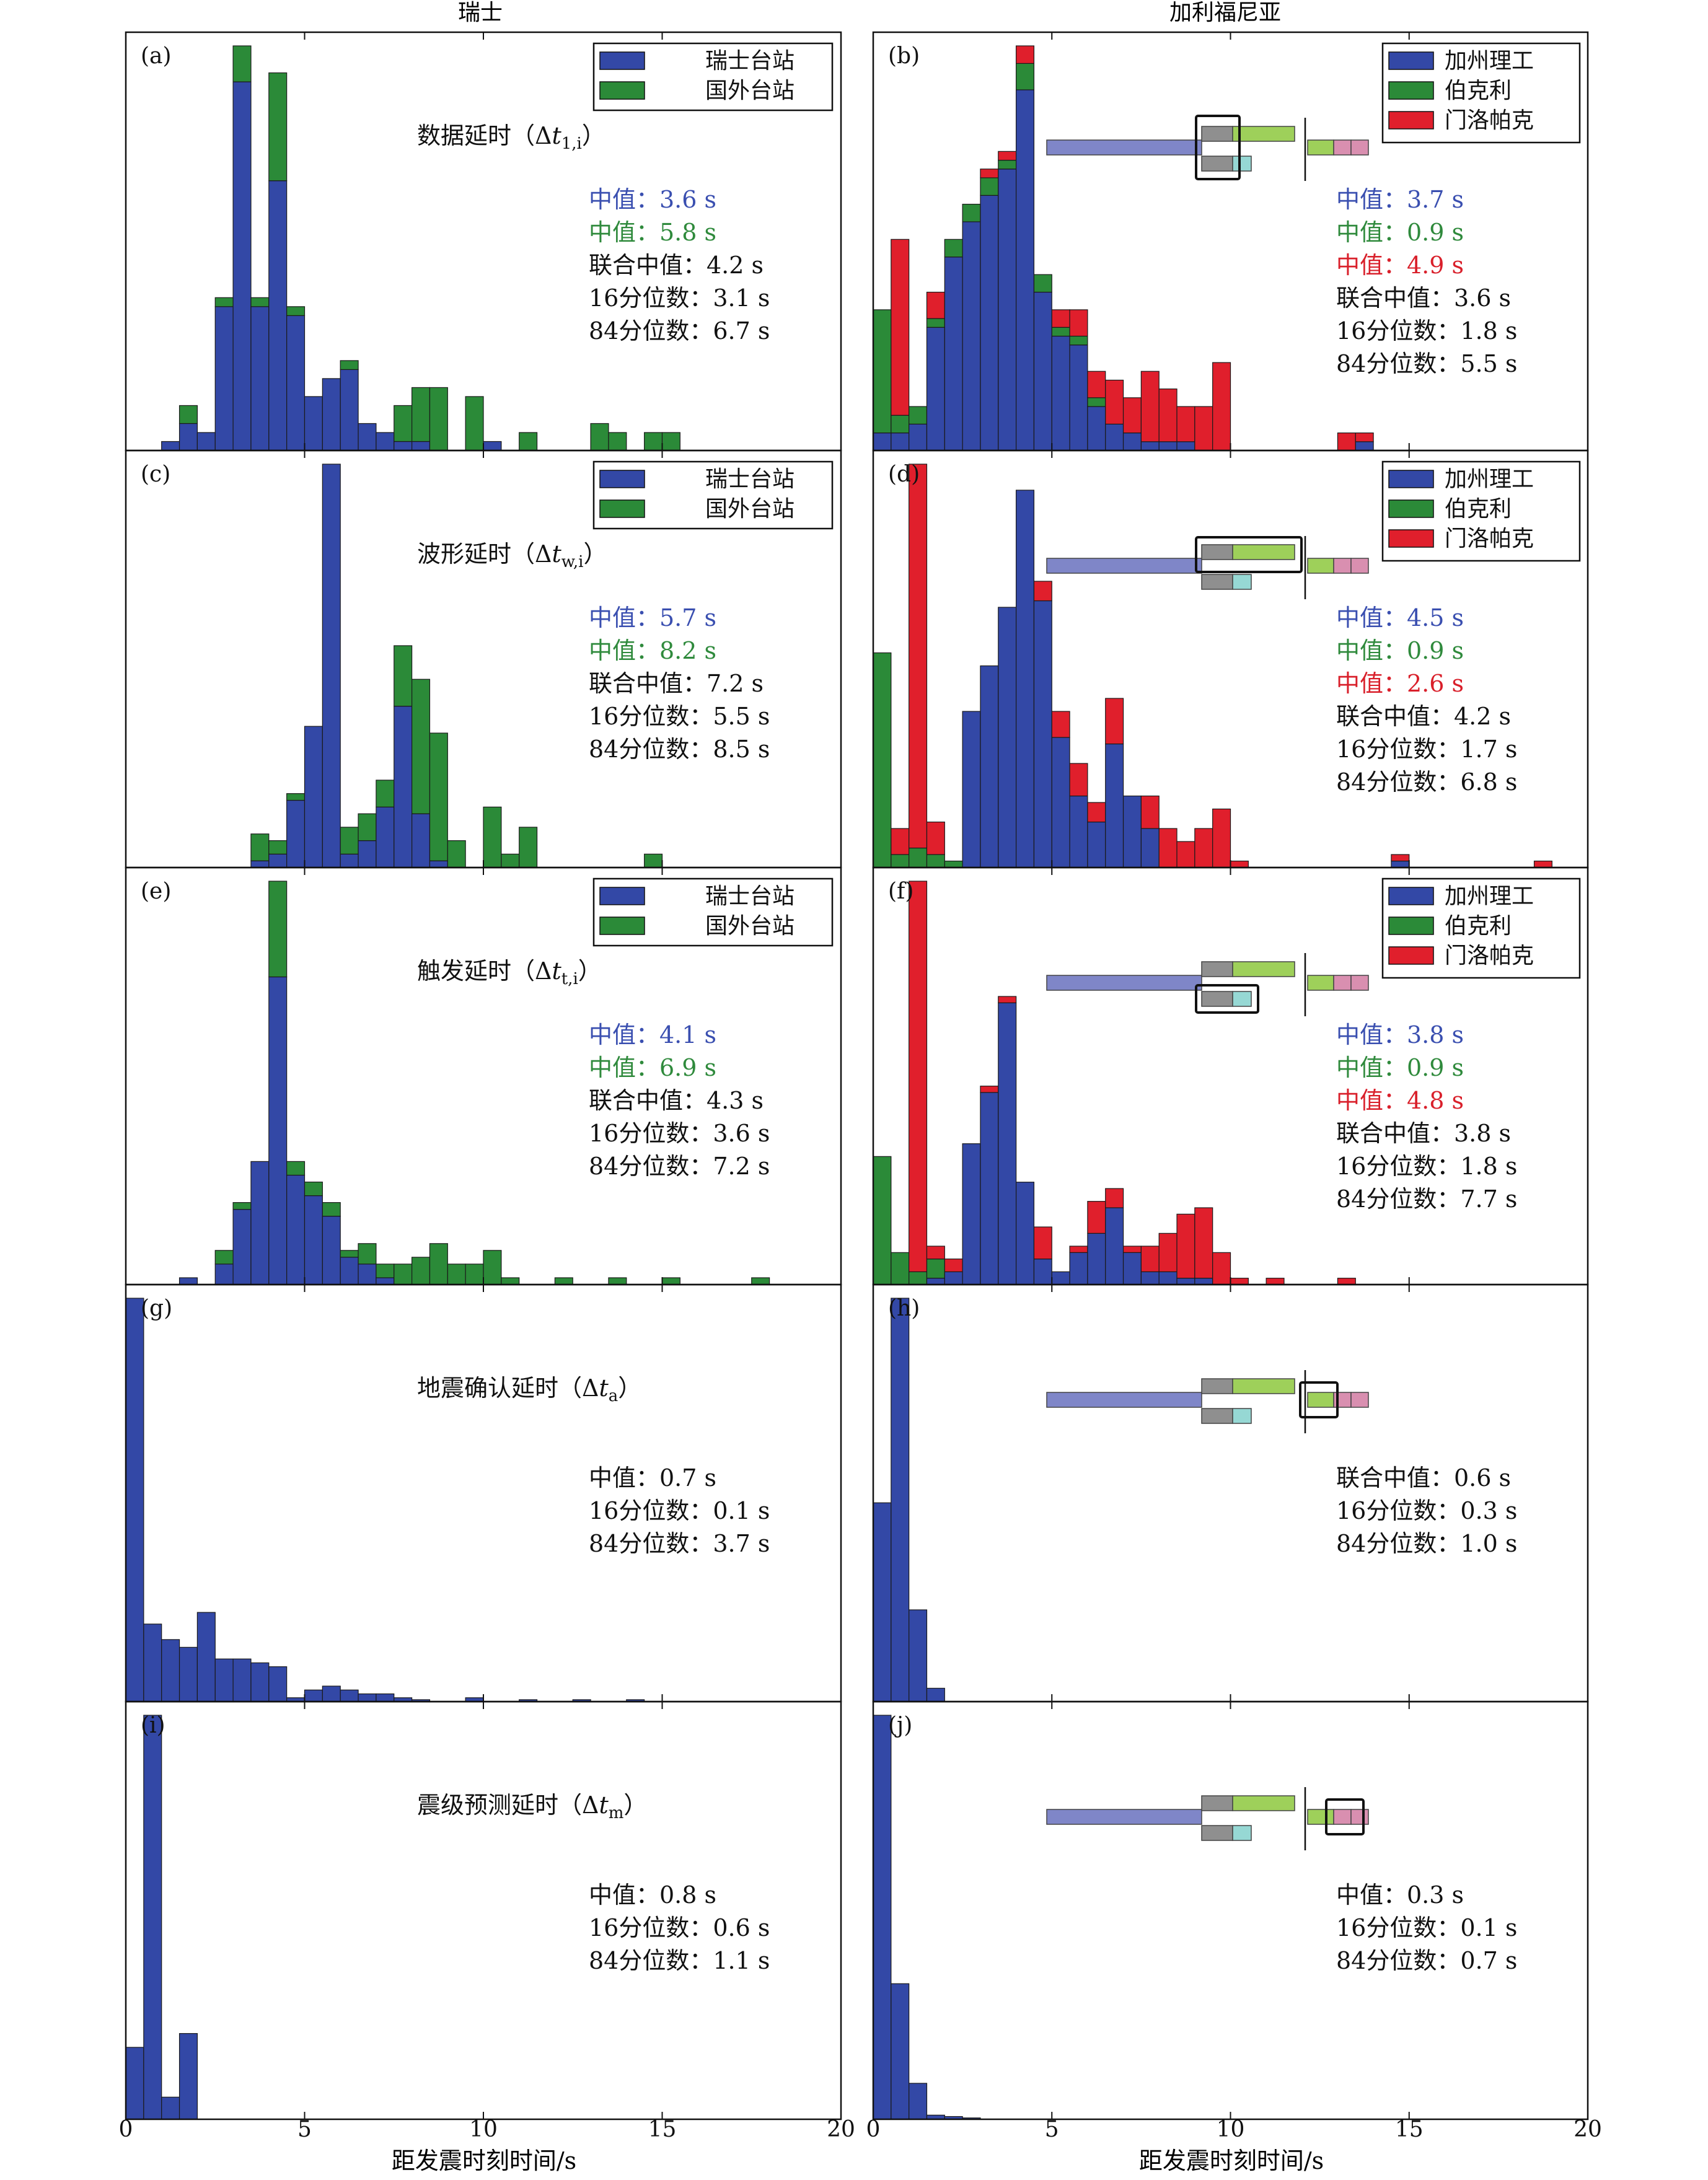  What do you see at coordinates (1218, 147) in the screenshot?
I see `pipeline-highlight-b` at bounding box center [1218, 147].